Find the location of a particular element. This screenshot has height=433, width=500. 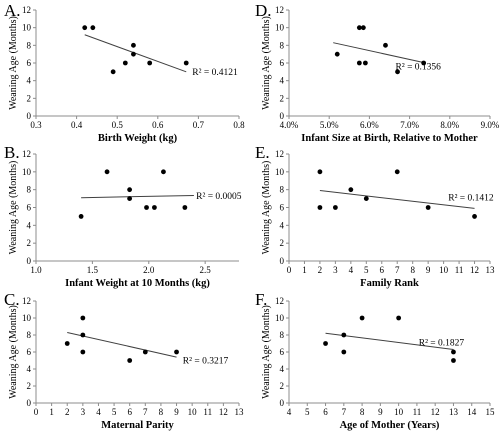

panel-letter: F. is located at coordinates (261, 299).